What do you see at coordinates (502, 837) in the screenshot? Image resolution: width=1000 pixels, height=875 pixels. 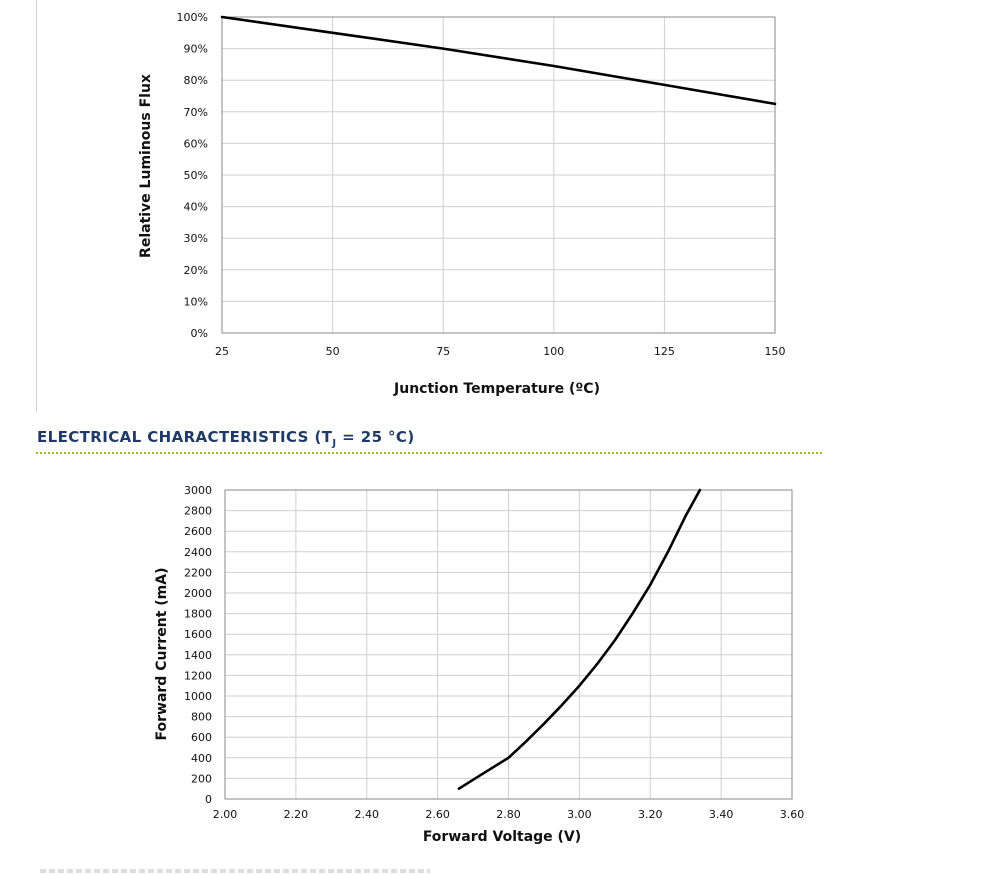 I see `x-axis-title: Forward Voltage (V)` at bounding box center [502, 837].